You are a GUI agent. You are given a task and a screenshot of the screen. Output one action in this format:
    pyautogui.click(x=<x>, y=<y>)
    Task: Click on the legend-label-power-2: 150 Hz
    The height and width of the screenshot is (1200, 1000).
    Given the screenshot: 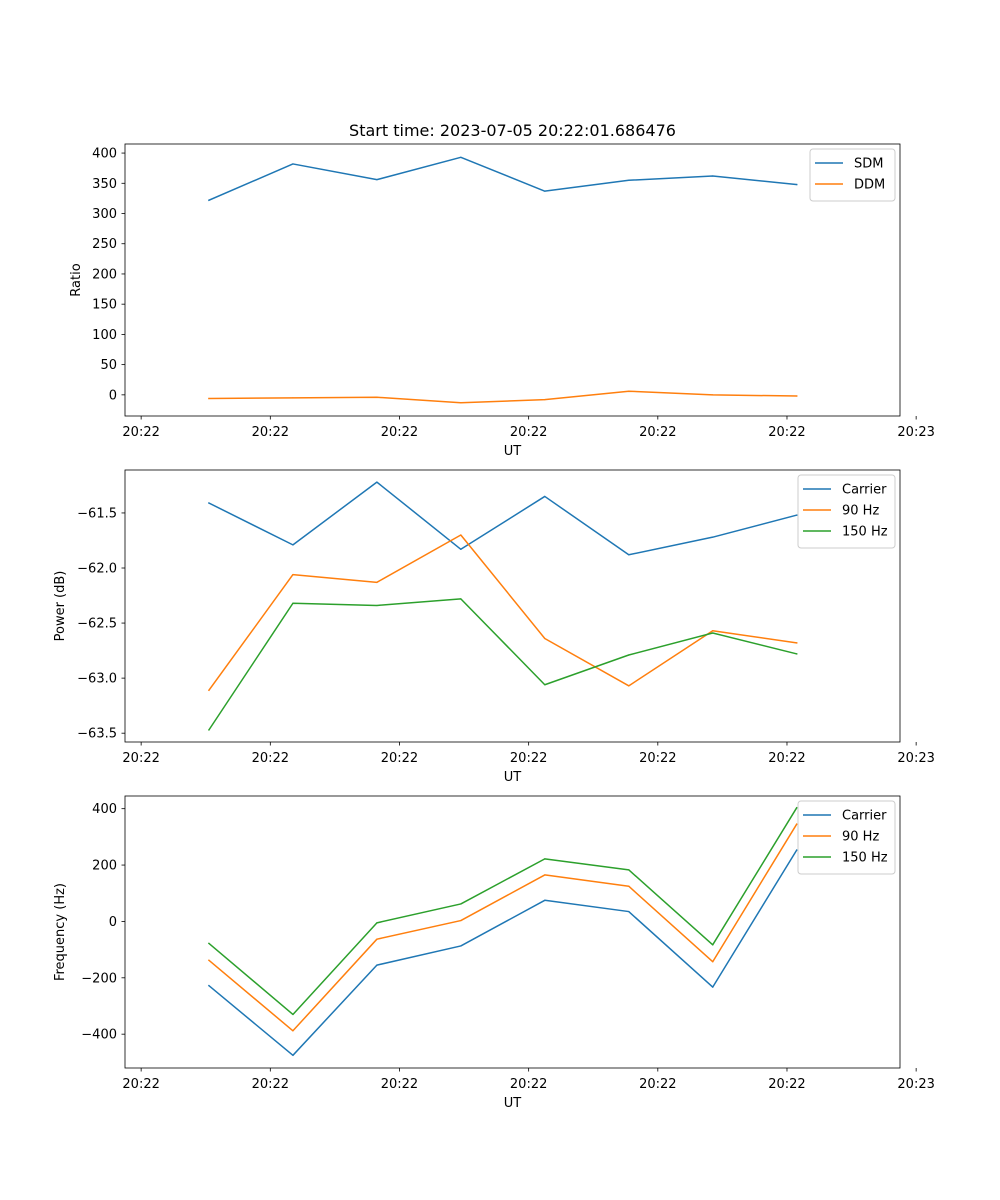 What is the action you would take?
    pyautogui.click(x=865, y=532)
    